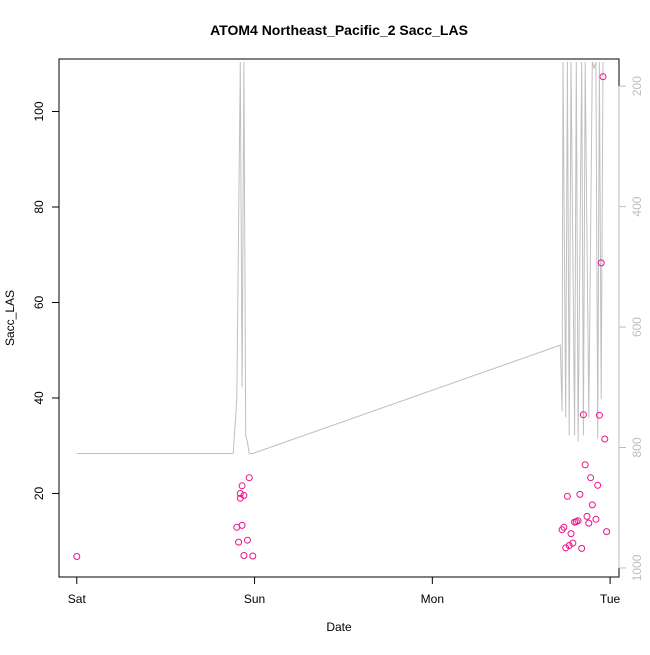  I want to click on y-tick-label: 60, so click(39, 302).